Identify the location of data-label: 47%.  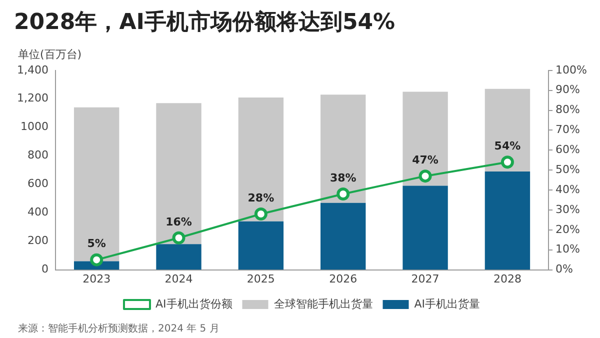
(425, 159).